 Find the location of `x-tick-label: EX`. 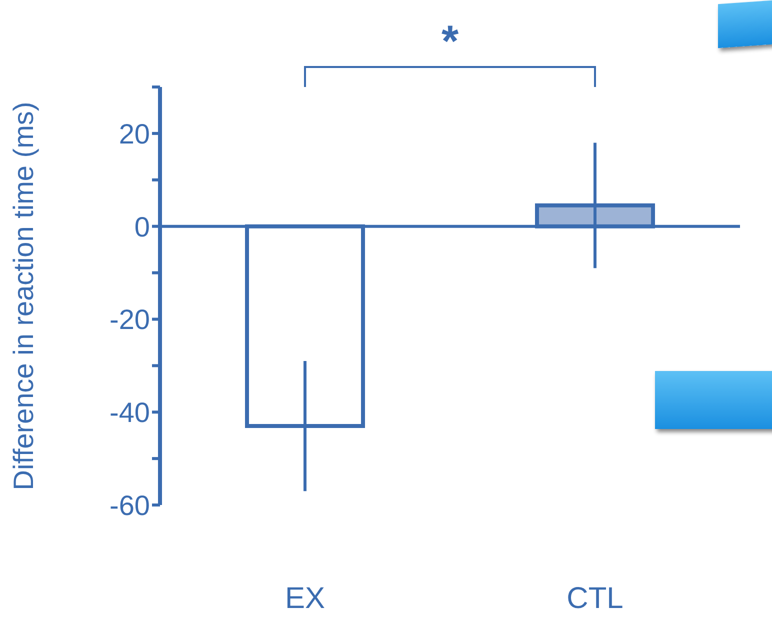

x-tick-label: EX is located at coordinates (305, 598).